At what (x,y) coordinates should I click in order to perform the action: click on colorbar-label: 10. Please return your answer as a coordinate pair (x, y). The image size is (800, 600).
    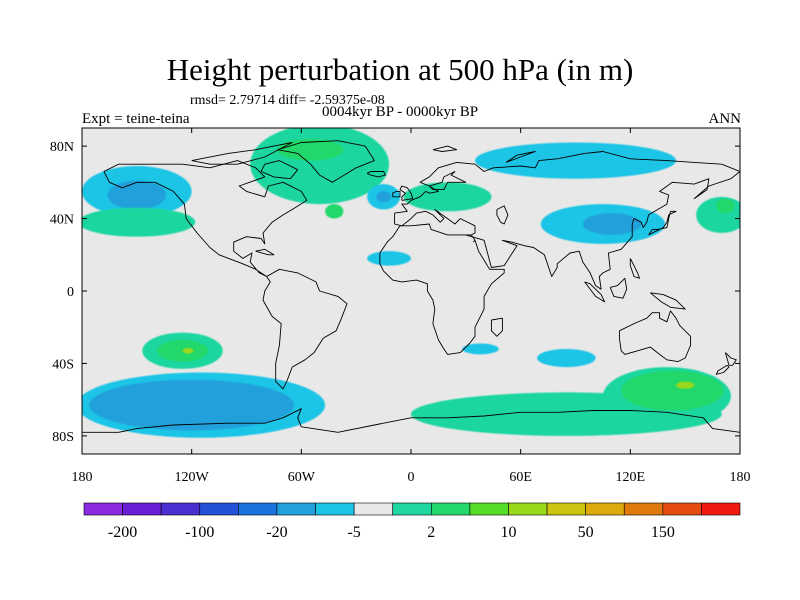
    Looking at the image, I should click on (508, 532).